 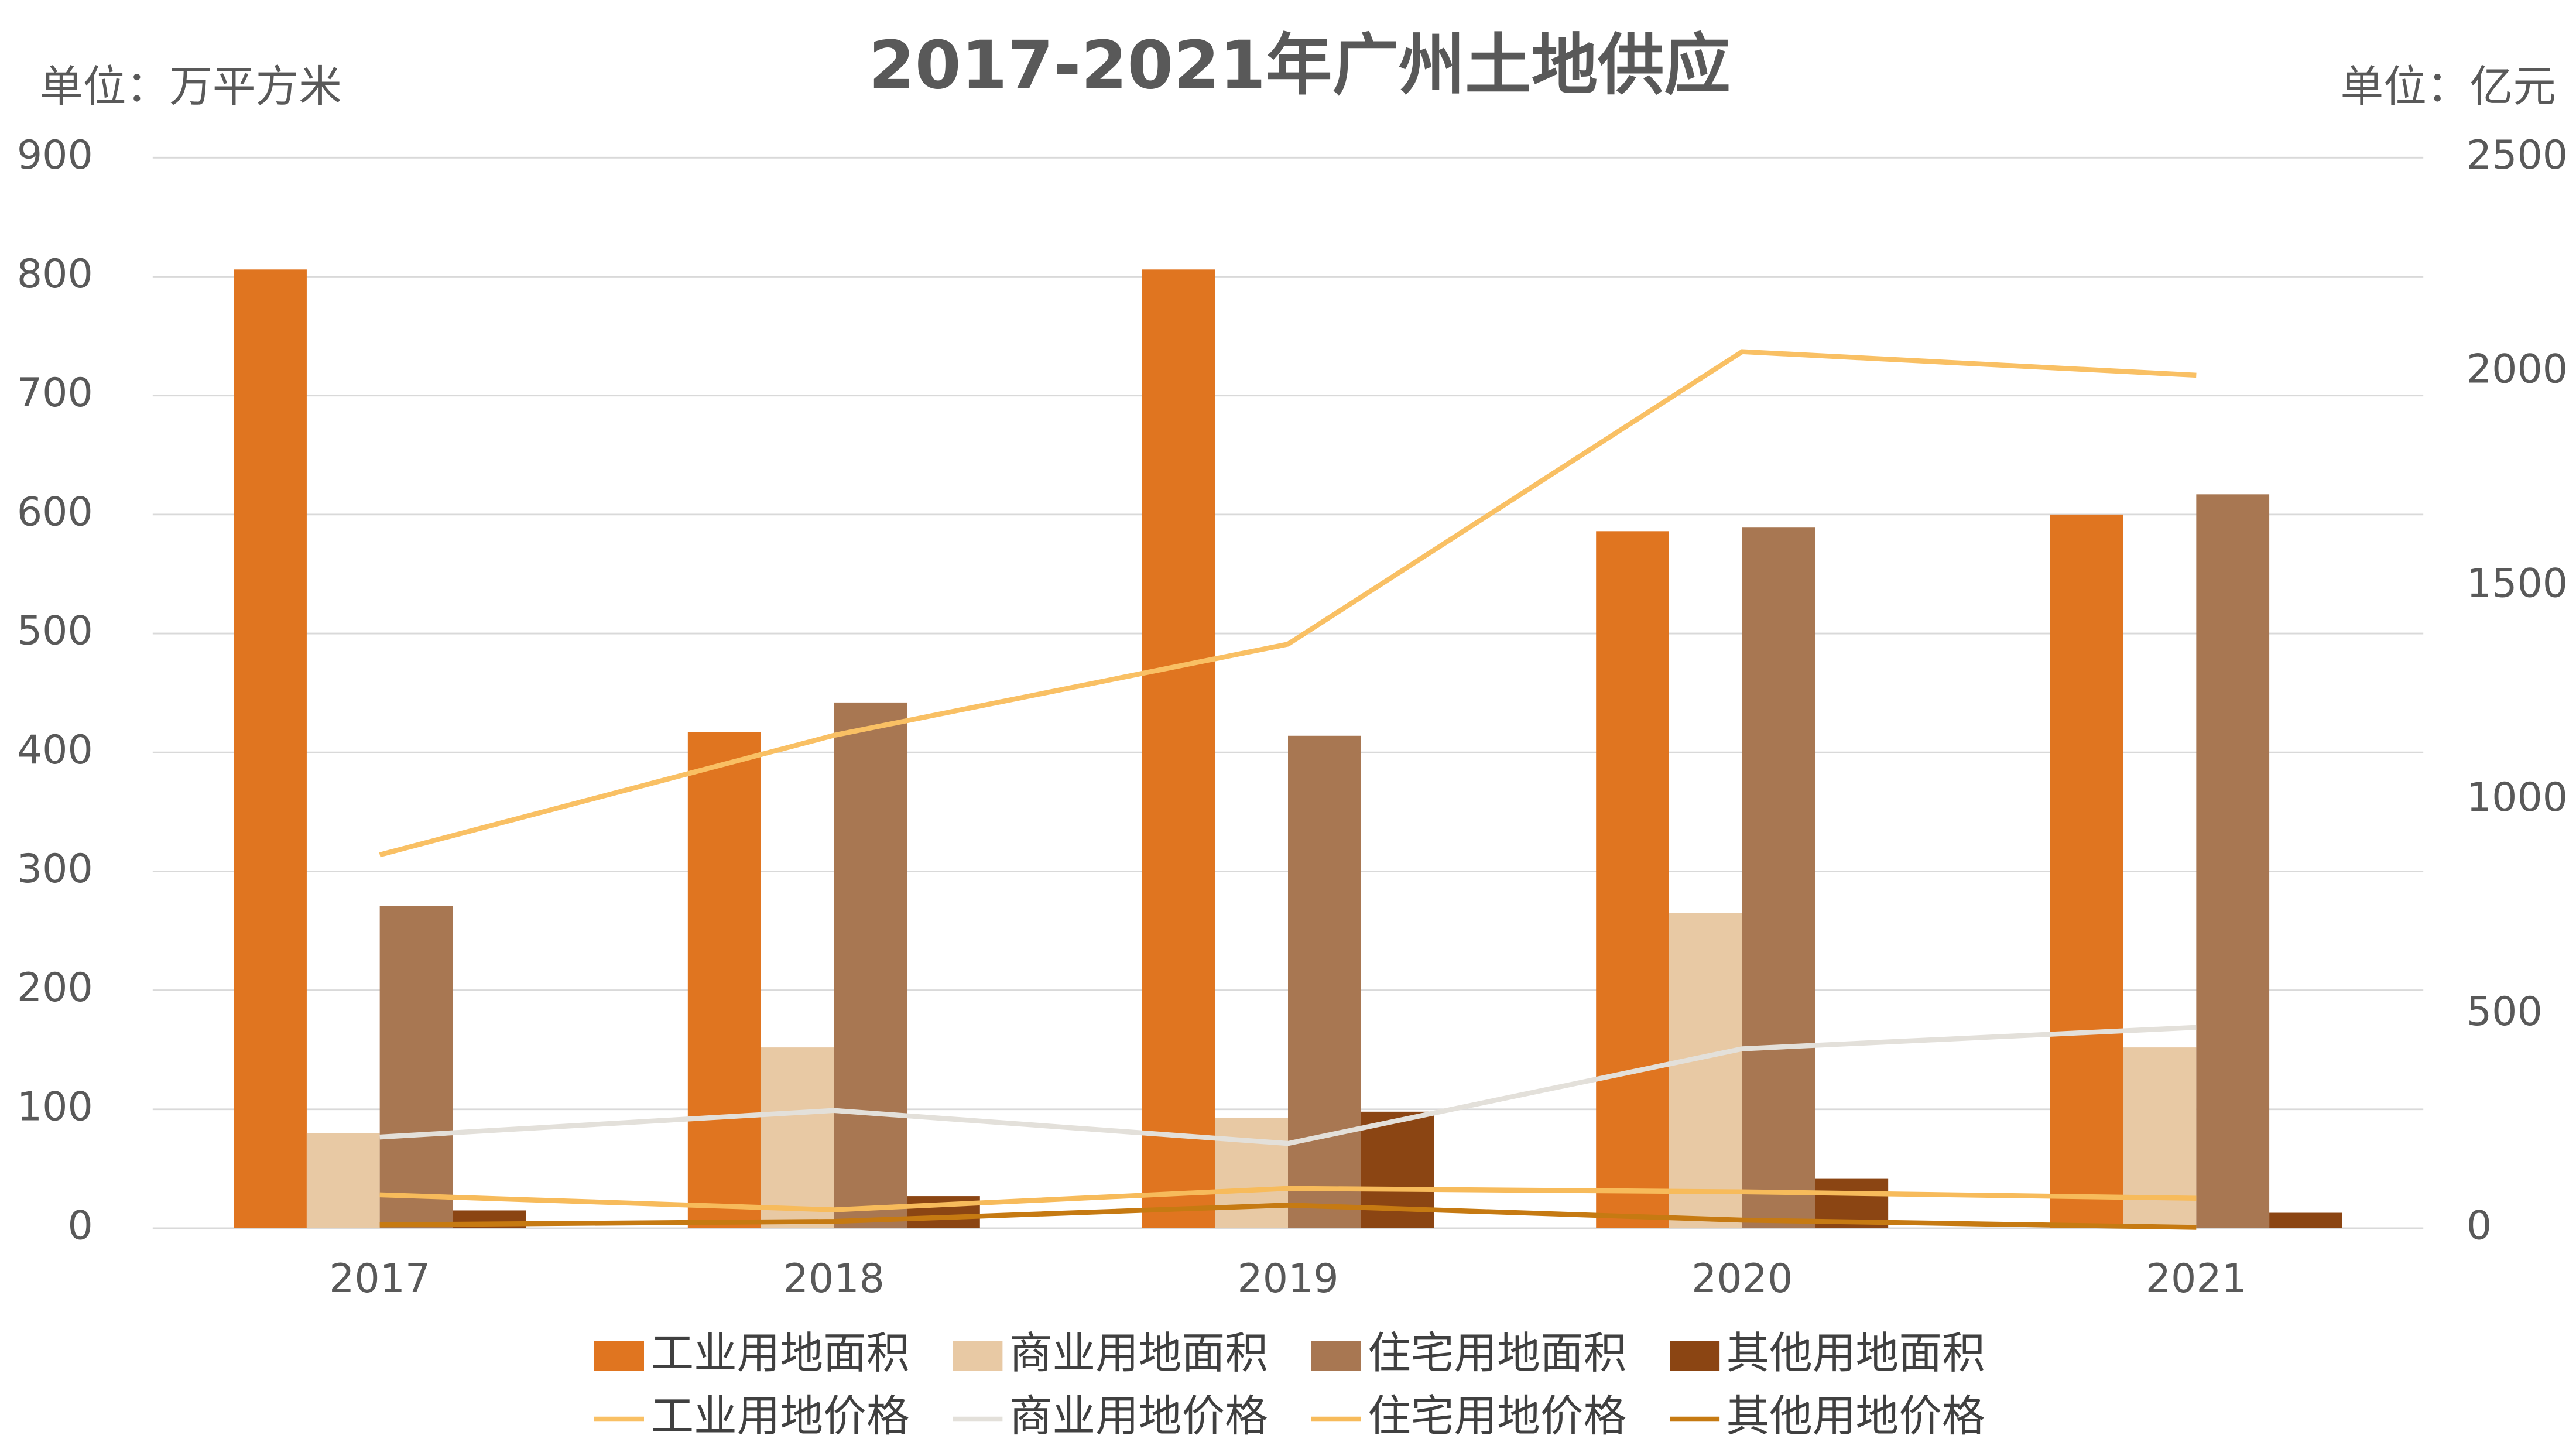 What do you see at coordinates (2517, 798) in the screenshot?
I see `y2-tick-label: 1000` at bounding box center [2517, 798].